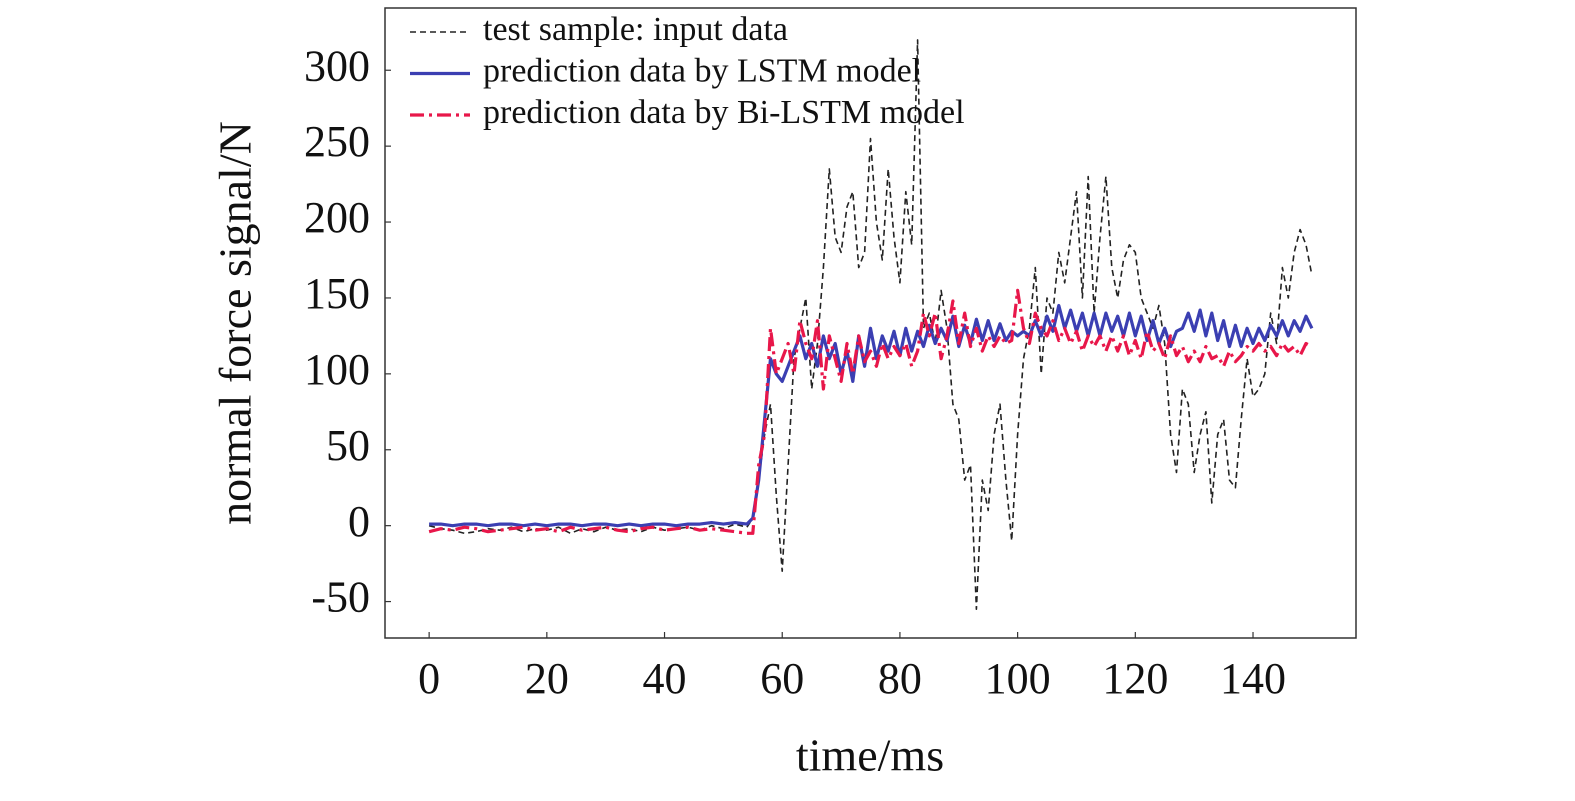 The width and height of the screenshot is (1575, 801). What do you see at coordinates (429, 678) in the screenshot?
I see `x-tick-label: 0` at bounding box center [429, 678].